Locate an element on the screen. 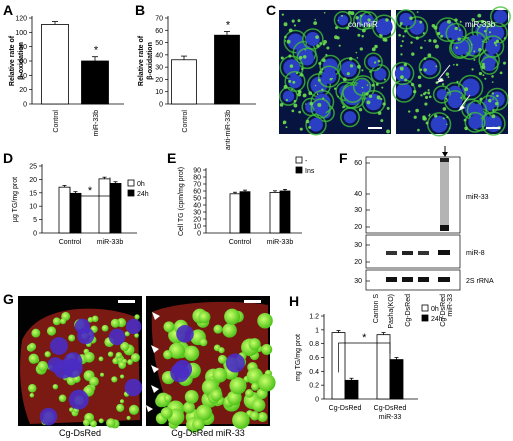 This screenshot has height=441, width=513. y-tick-label: 1 is located at coordinates (317, 330).